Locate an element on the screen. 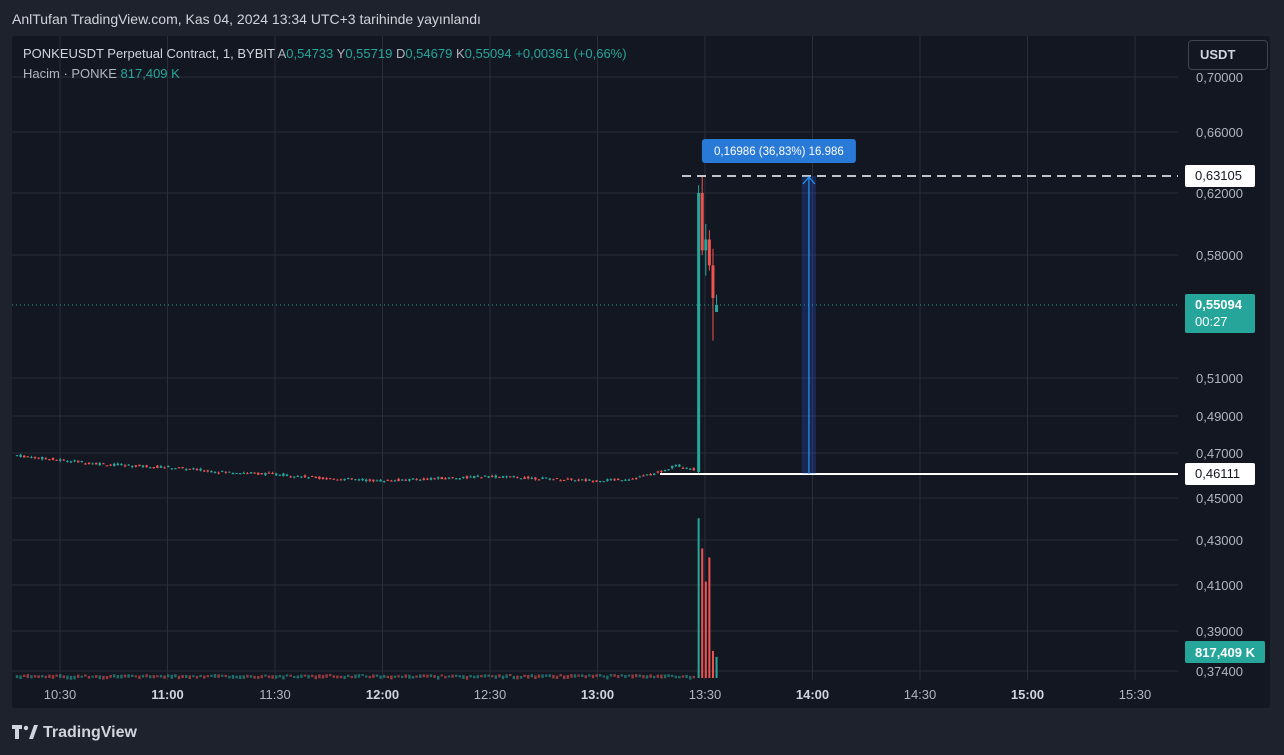  price-tick-label: 0,66000 is located at coordinates (1219, 132).